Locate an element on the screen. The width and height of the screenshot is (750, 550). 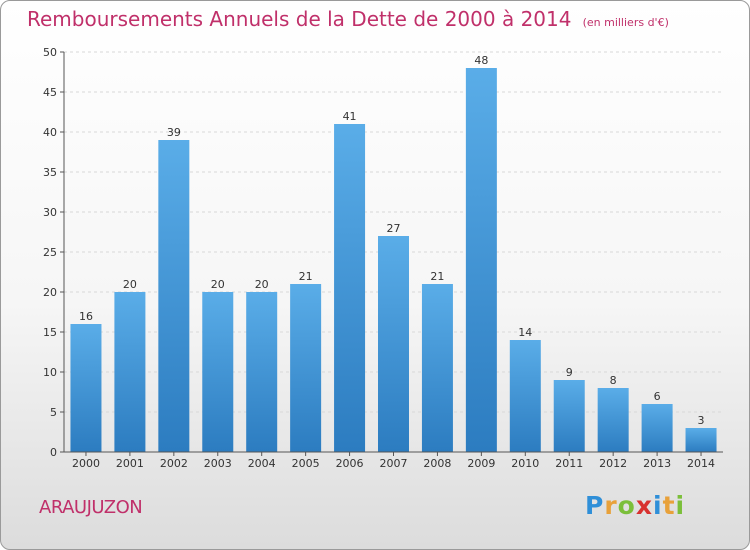
y-tick-label: 0 is located at coordinates (53, 452).